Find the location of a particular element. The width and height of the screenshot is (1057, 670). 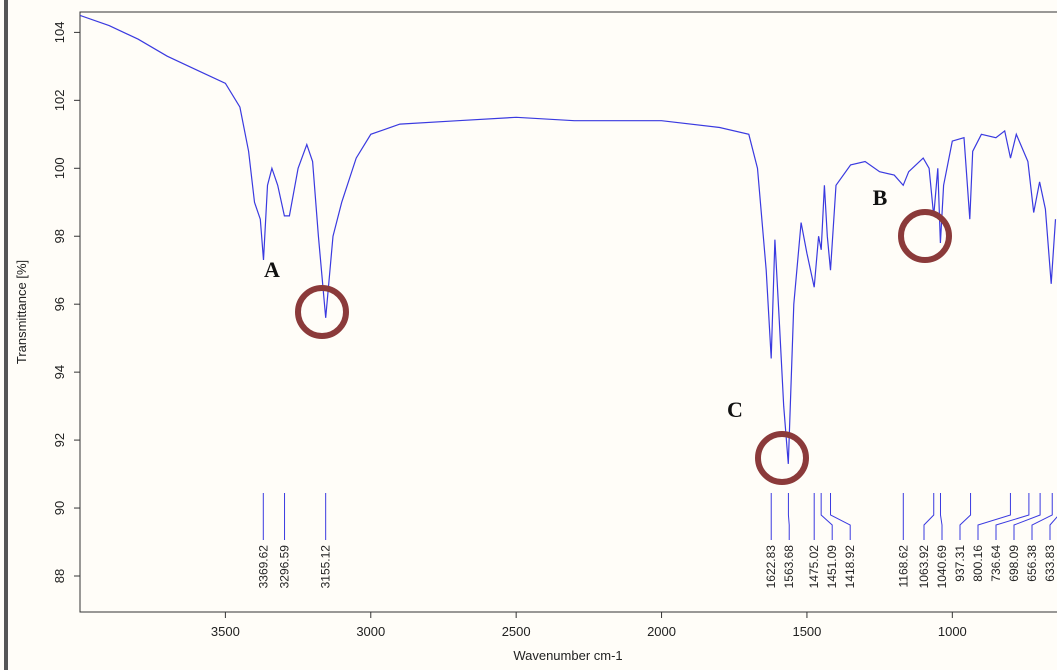

x-tick-label: 2500 is located at coordinates (516, 631).